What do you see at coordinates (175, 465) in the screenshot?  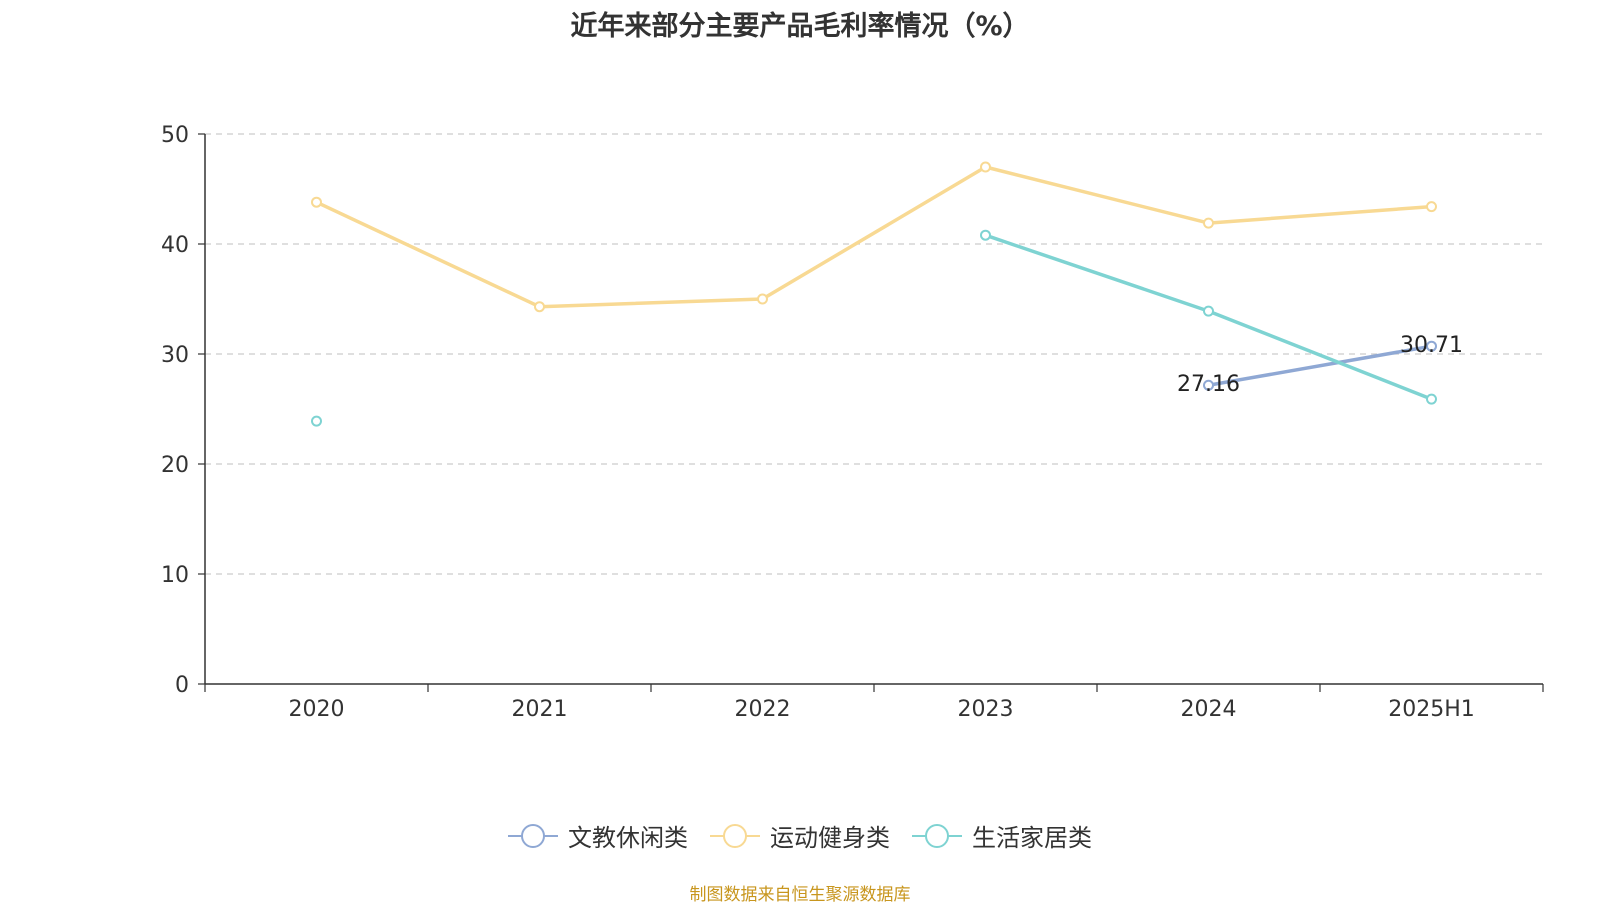 I see `y-tick-label: 20` at bounding box center [175, 465].